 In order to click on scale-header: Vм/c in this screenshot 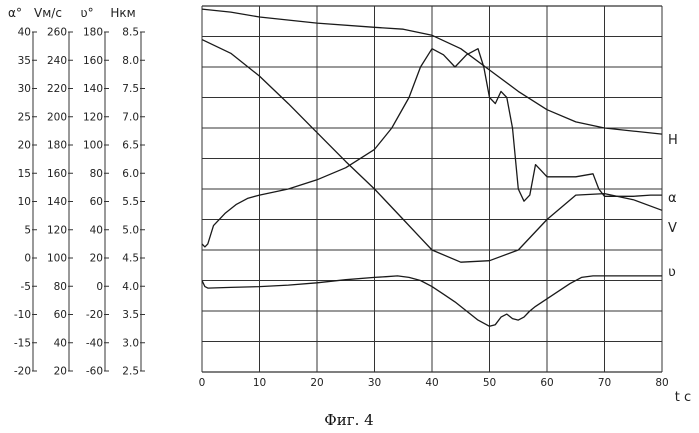, I will do `click(48, 13)`.